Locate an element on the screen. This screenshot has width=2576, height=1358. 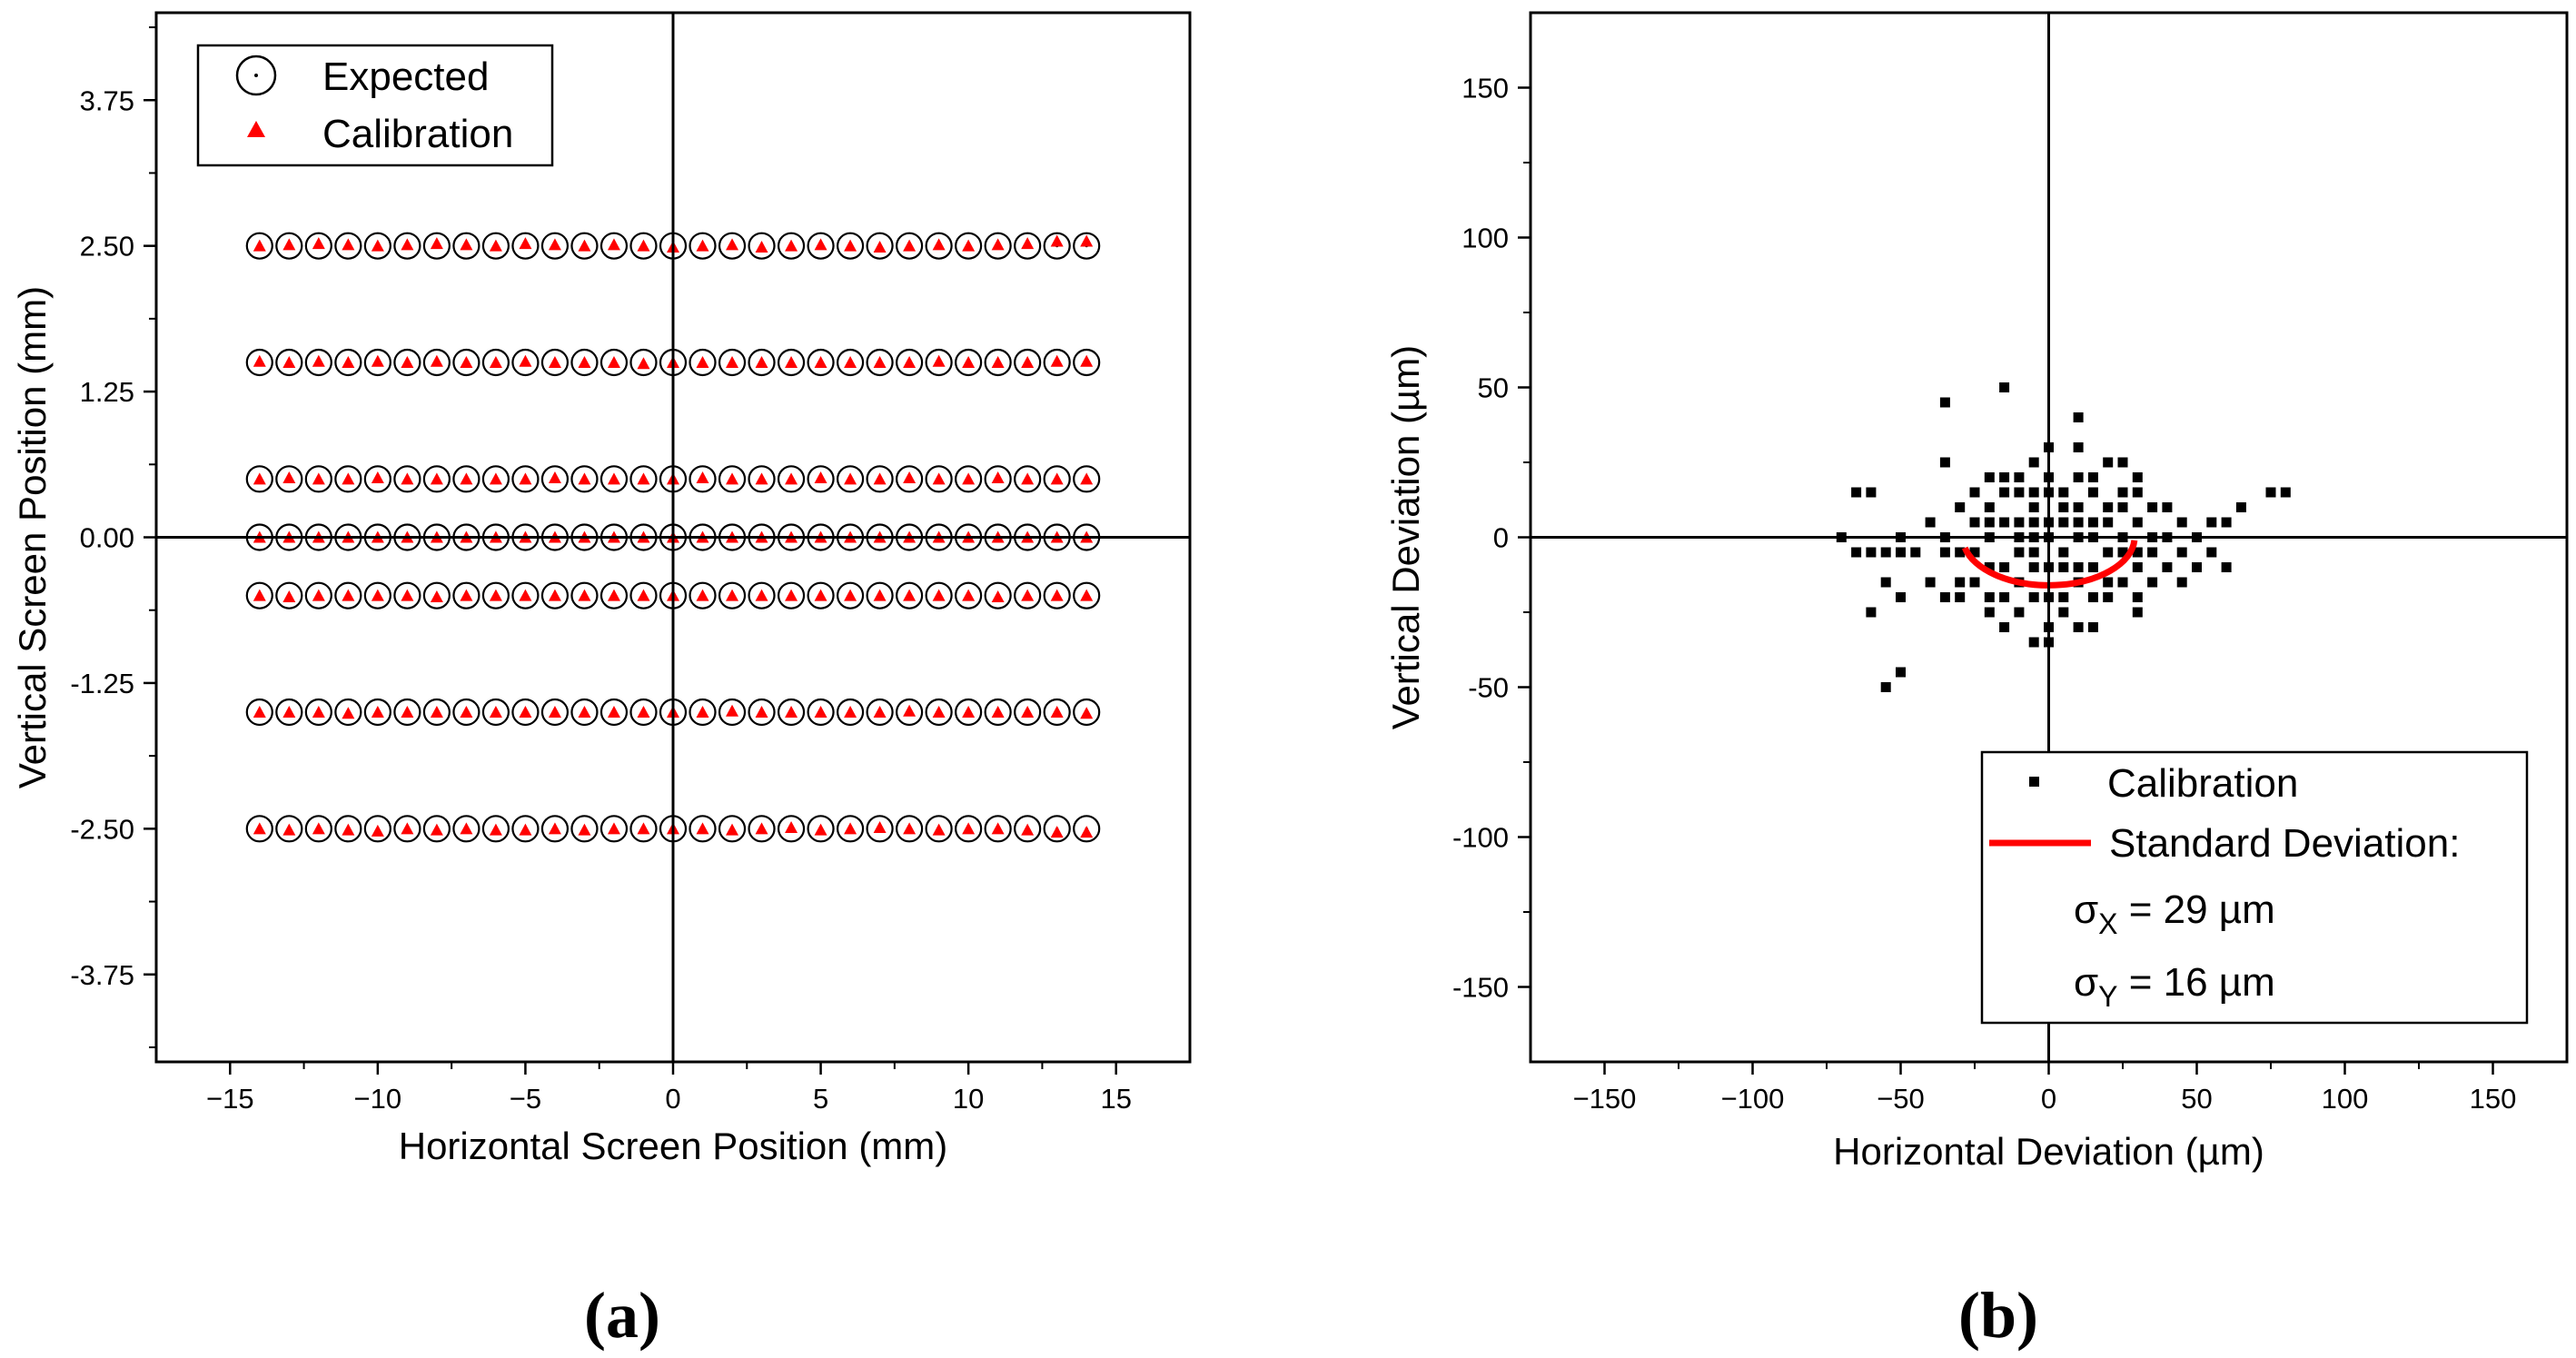
x-tick-label: −5 is located at coordinates (525, 1099).